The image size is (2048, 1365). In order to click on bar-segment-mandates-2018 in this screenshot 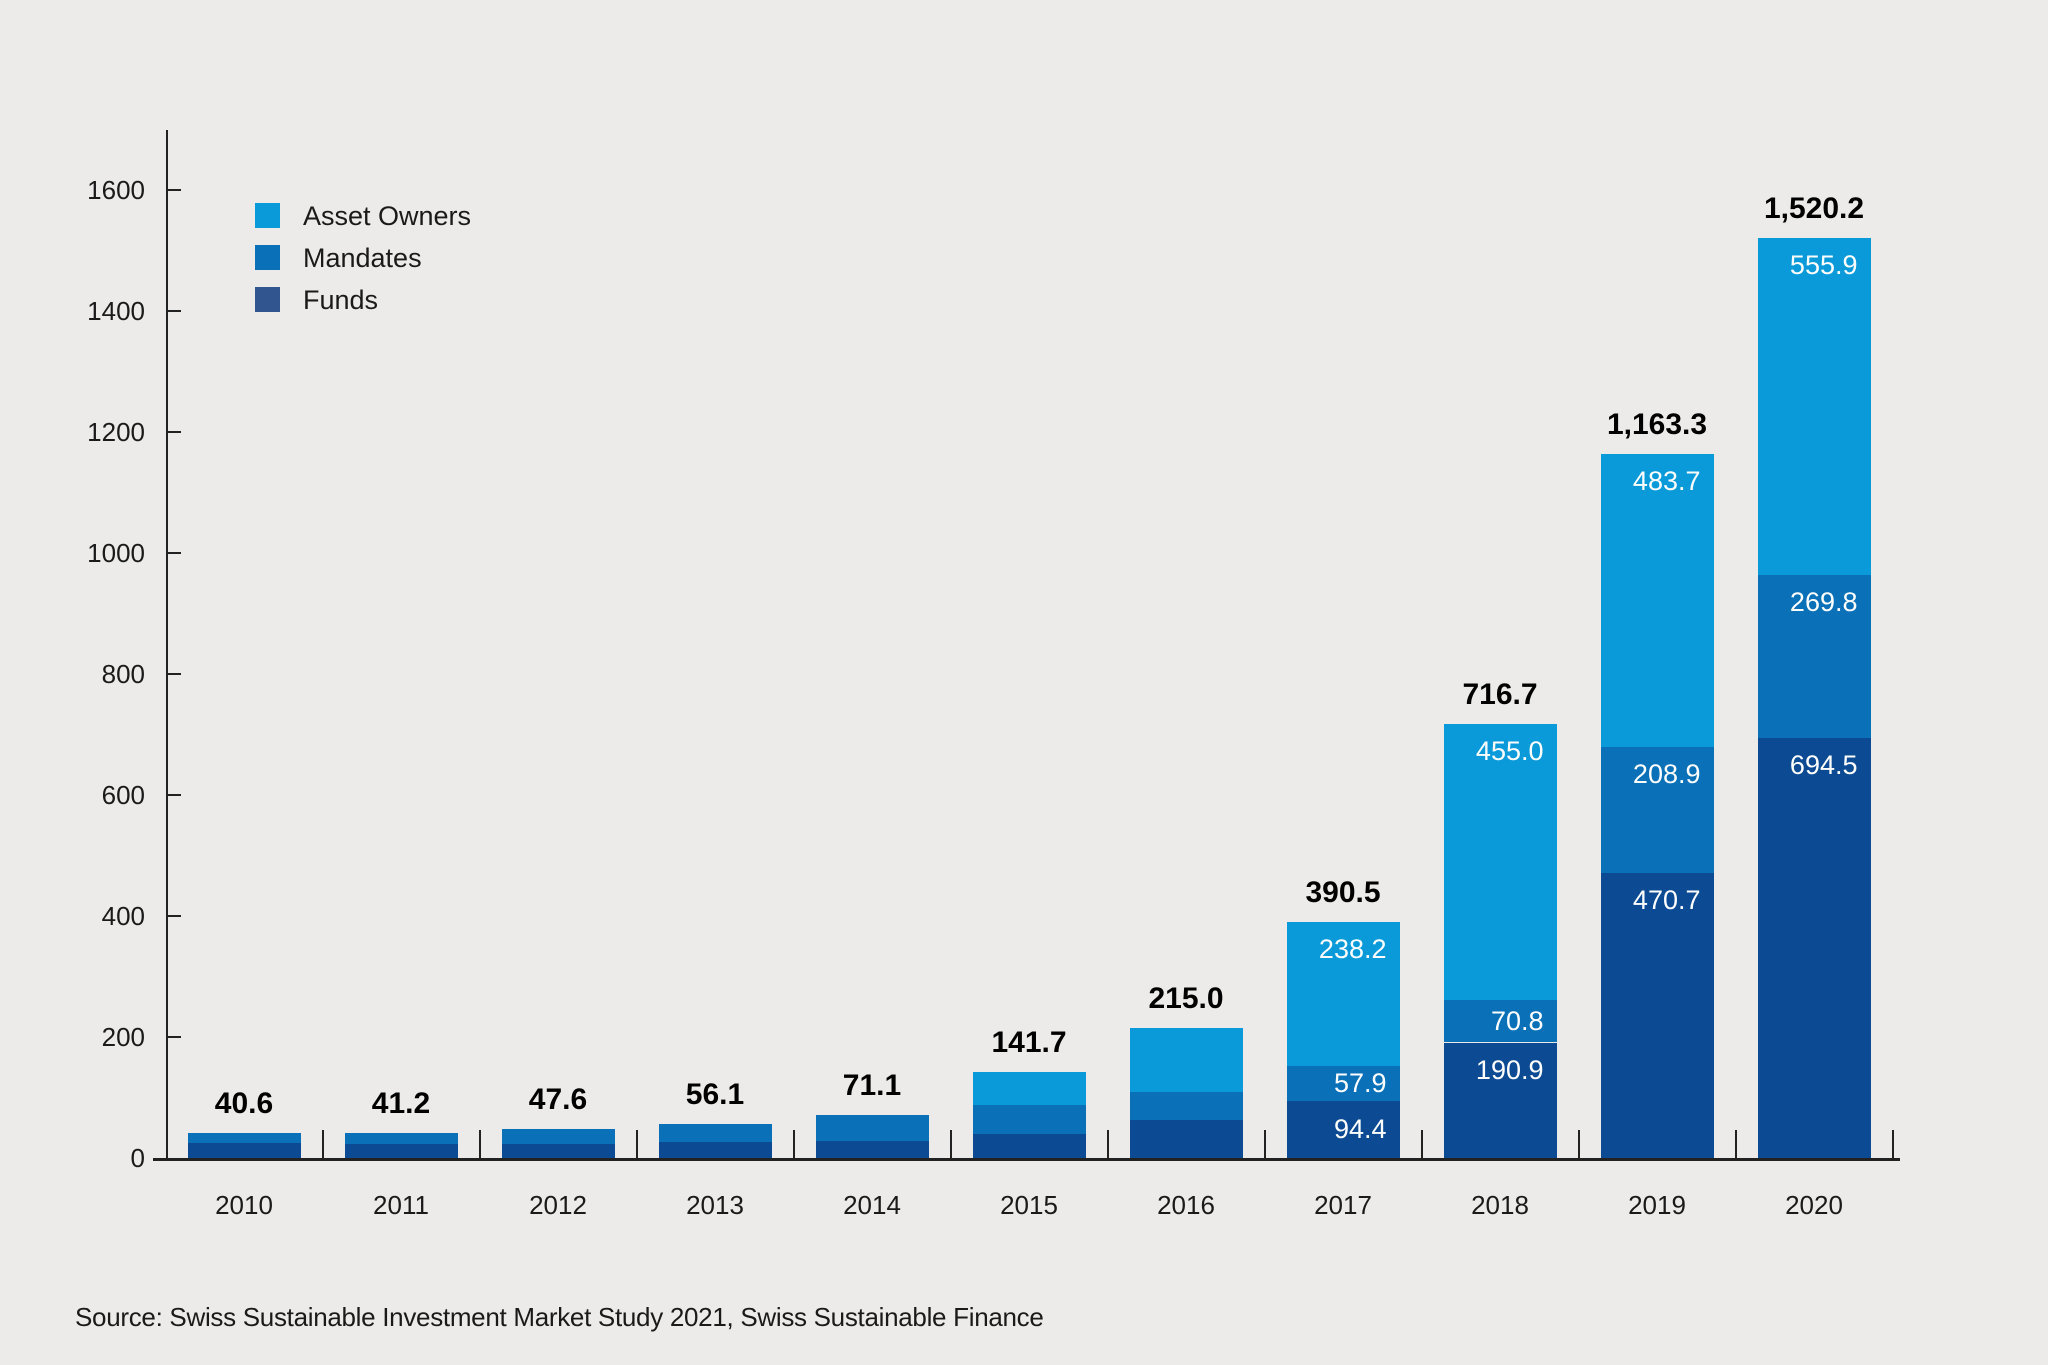, I will do `click(1500, 1021)`.